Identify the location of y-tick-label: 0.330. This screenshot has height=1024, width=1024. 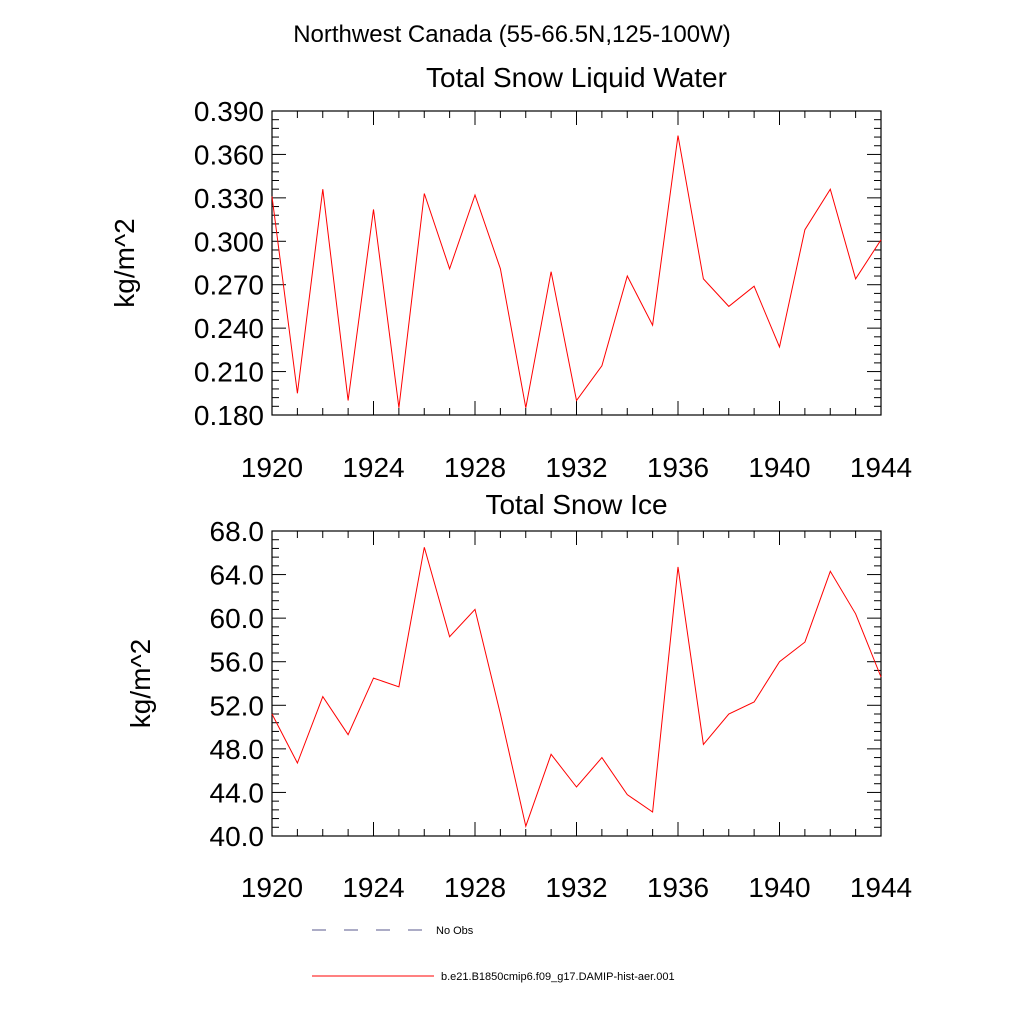
(229, 198).